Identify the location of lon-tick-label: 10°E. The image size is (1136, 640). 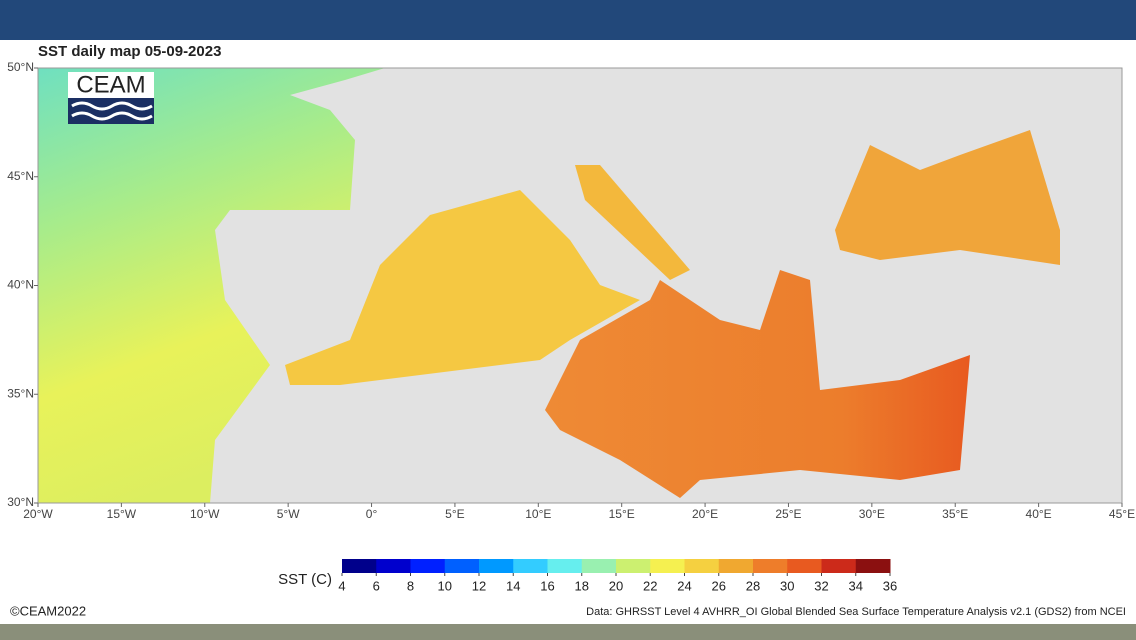
(538, 514).